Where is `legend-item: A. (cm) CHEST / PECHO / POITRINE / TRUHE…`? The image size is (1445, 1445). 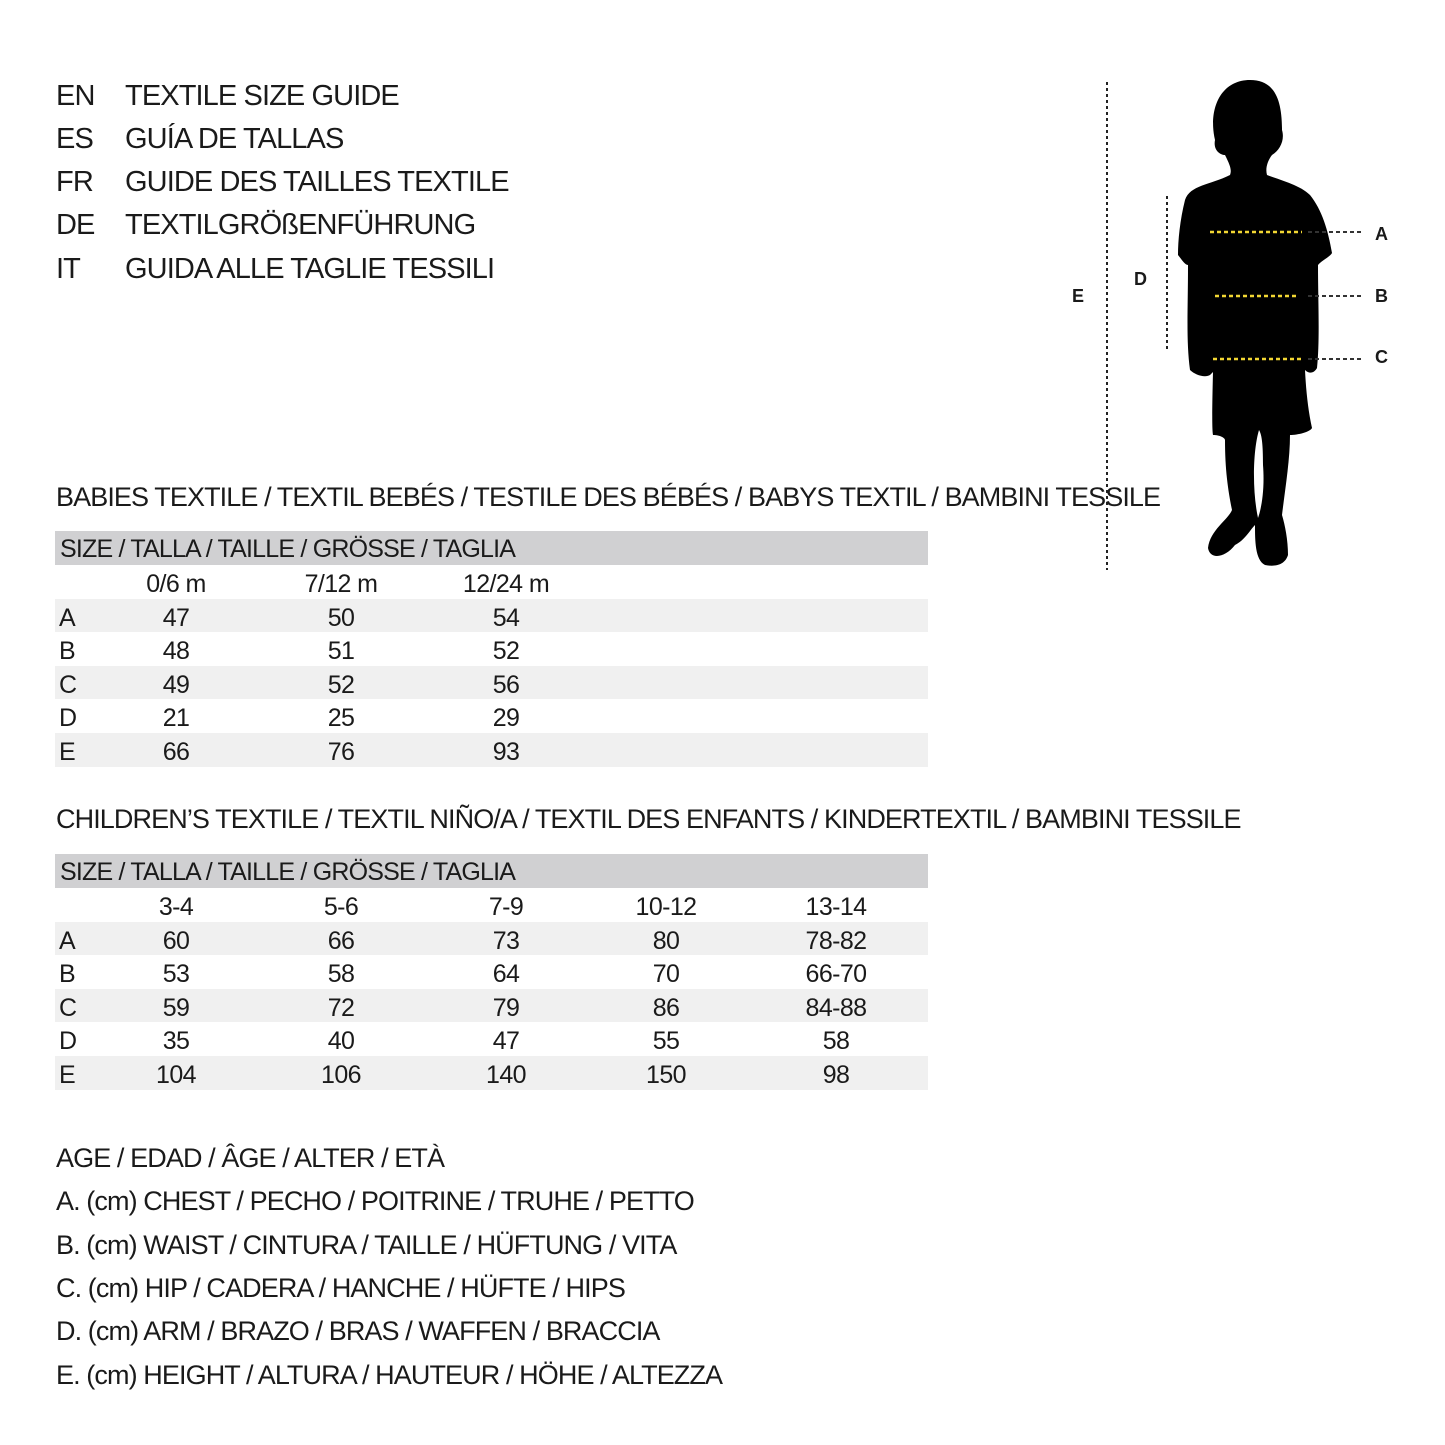
legend-item: A. (cm) CHEST / PECHO / POITRINE / TRUHE… is located at coordinates (375, 1201).